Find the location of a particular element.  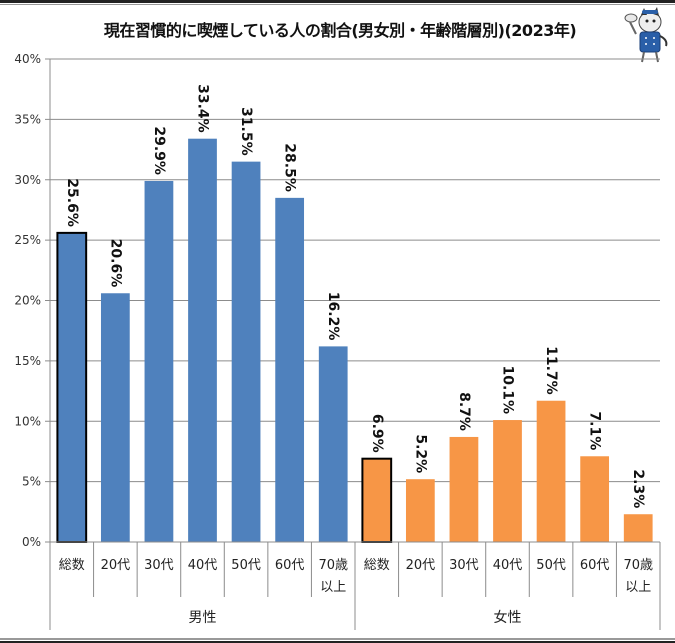

group-label: 女性 is located at coordinates (508, 617).